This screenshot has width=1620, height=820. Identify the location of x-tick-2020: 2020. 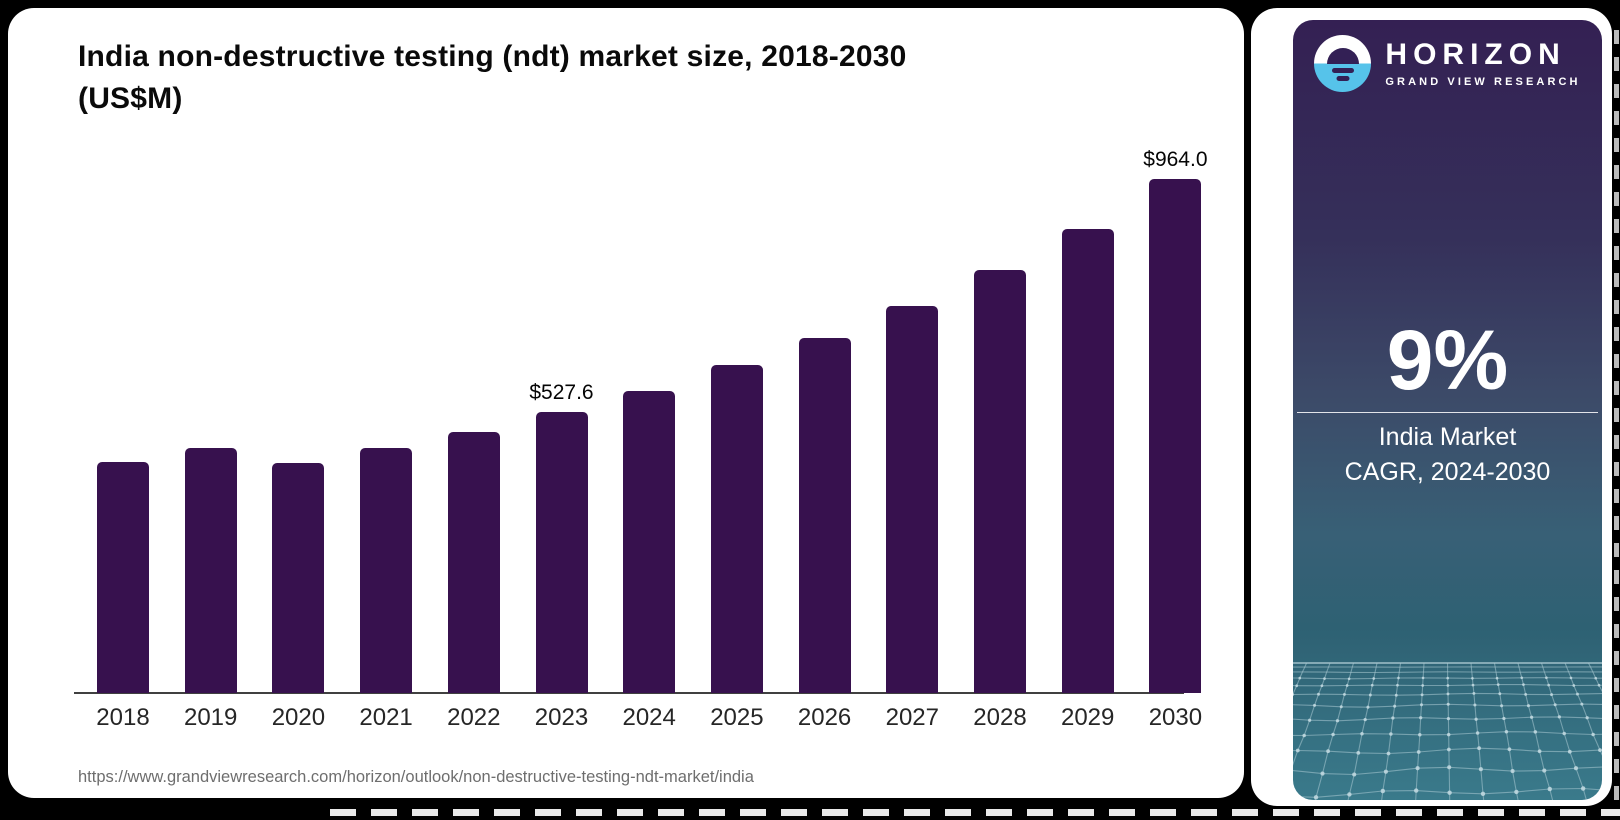
(298, 717).